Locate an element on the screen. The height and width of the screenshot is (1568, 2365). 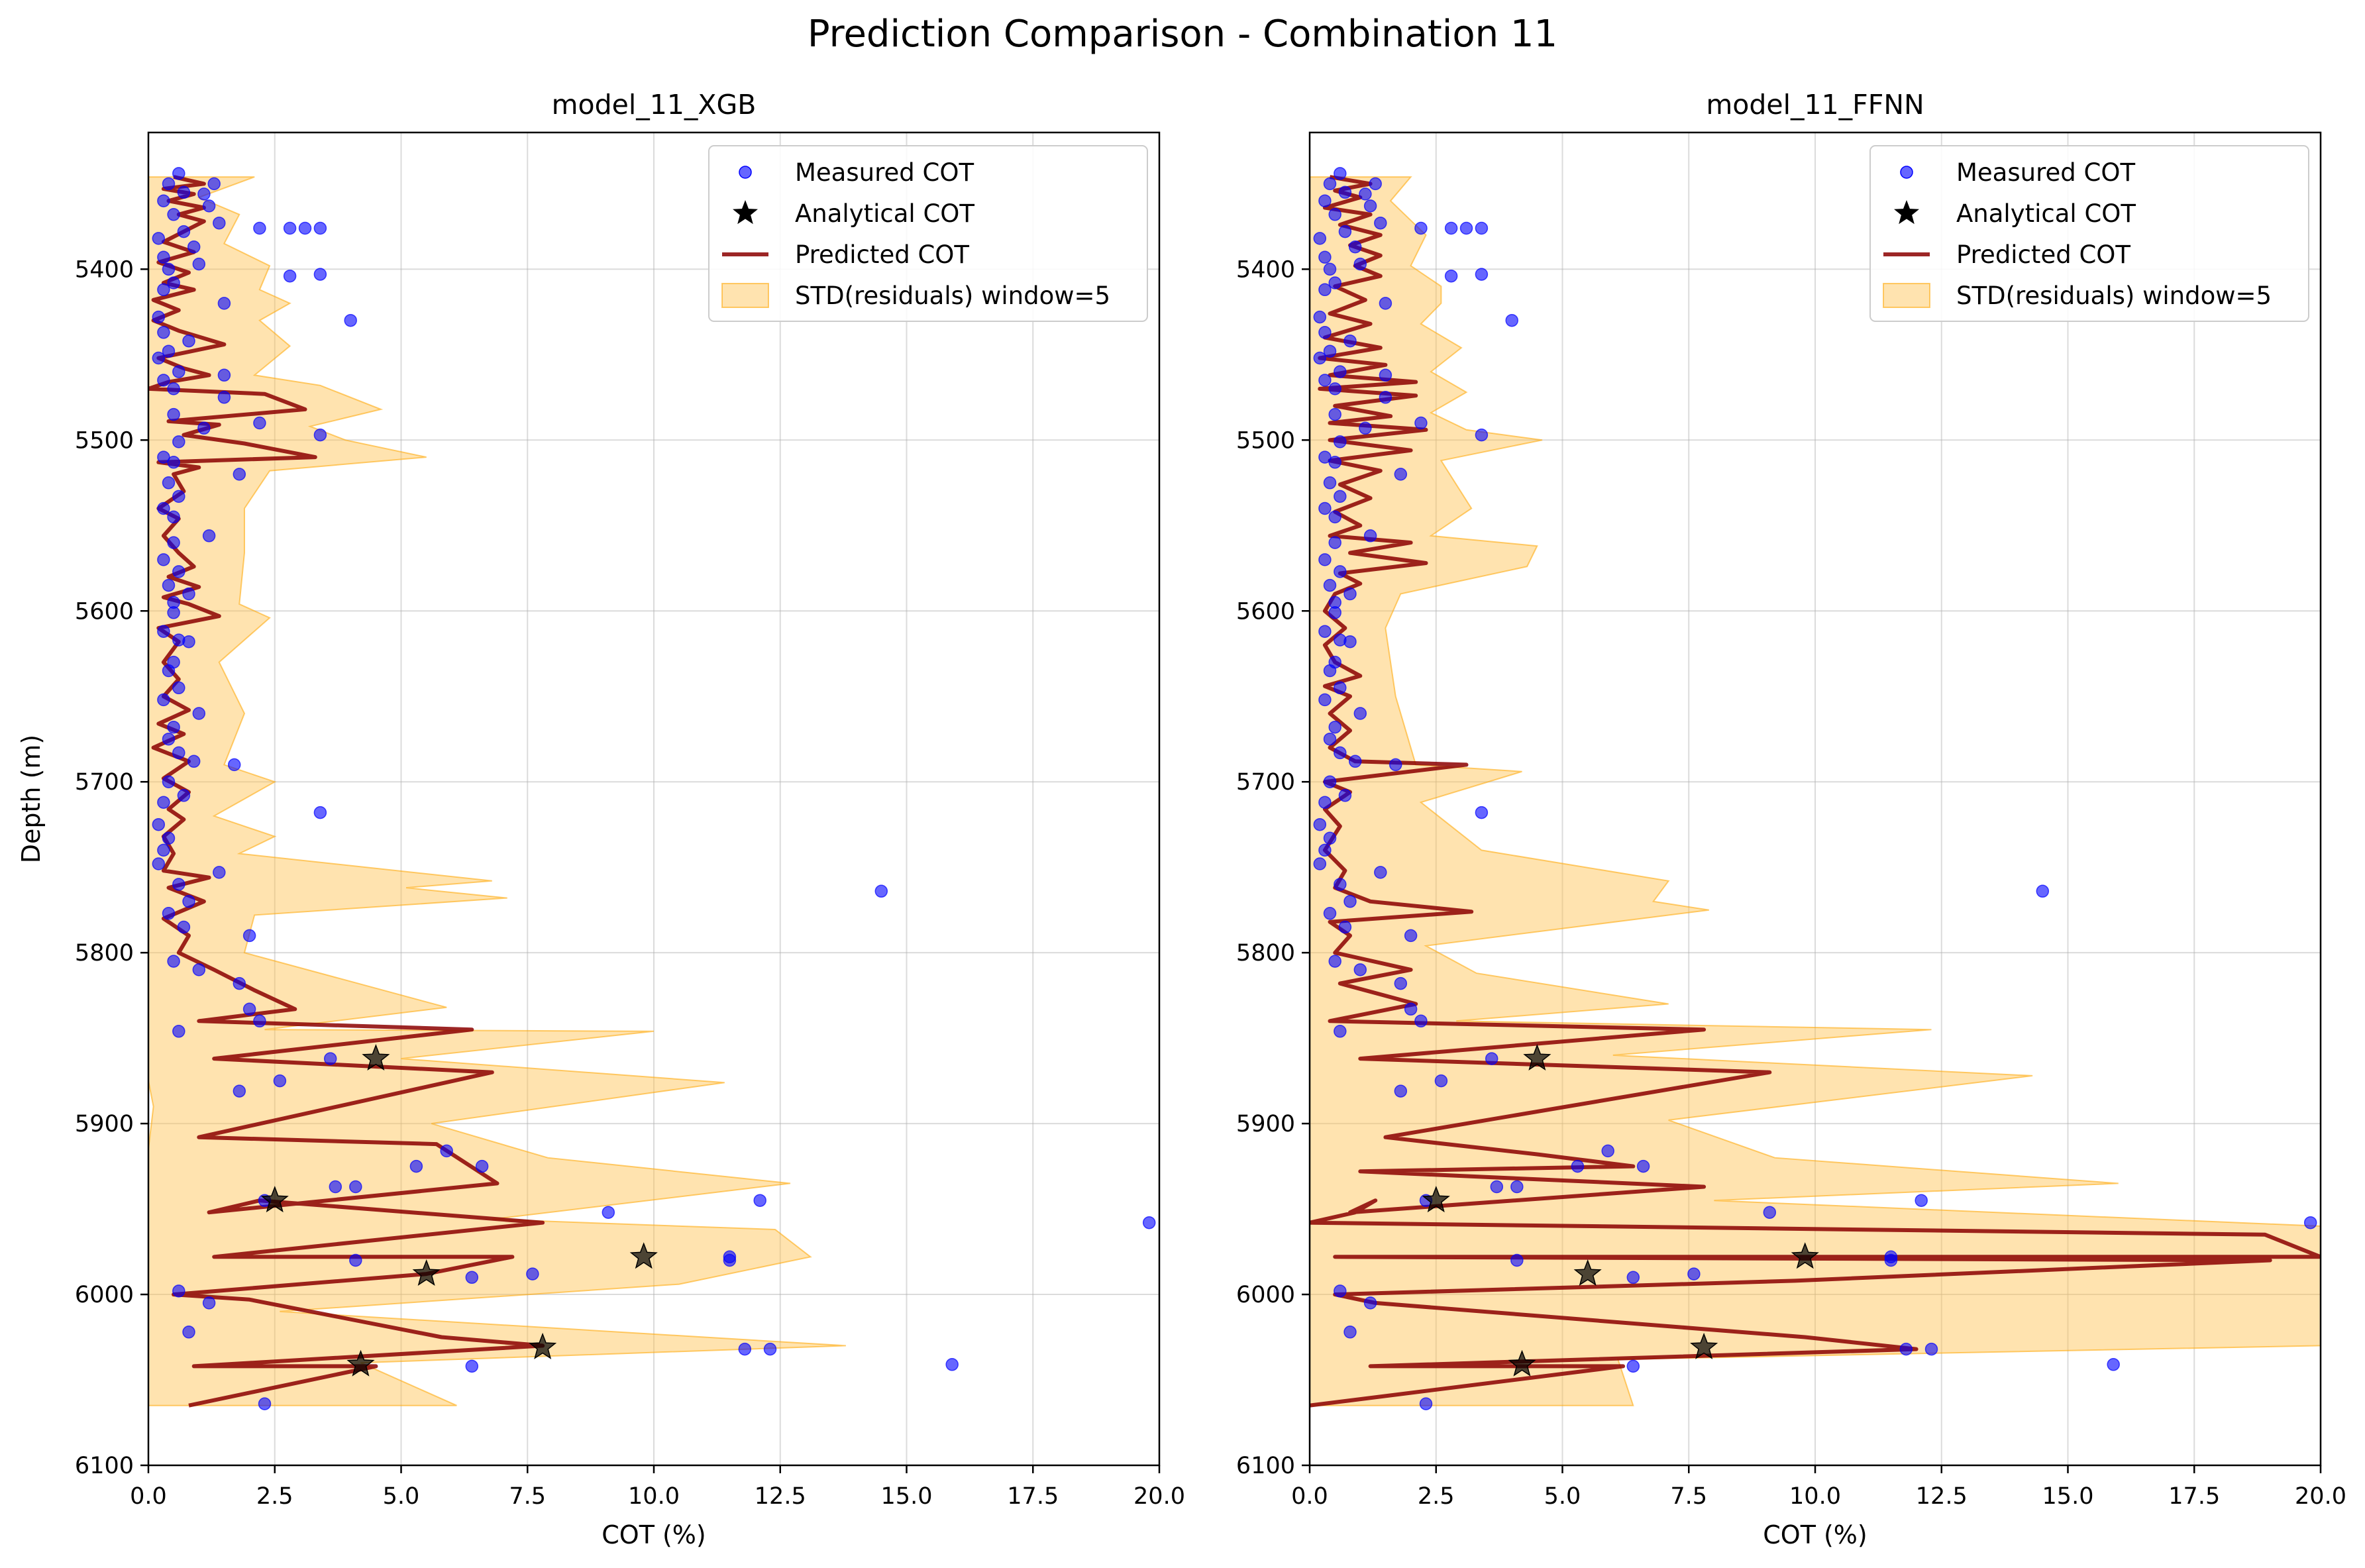
figure-title: Prediction Comparison - Combination 11 is located at coordinates (1182, 34).